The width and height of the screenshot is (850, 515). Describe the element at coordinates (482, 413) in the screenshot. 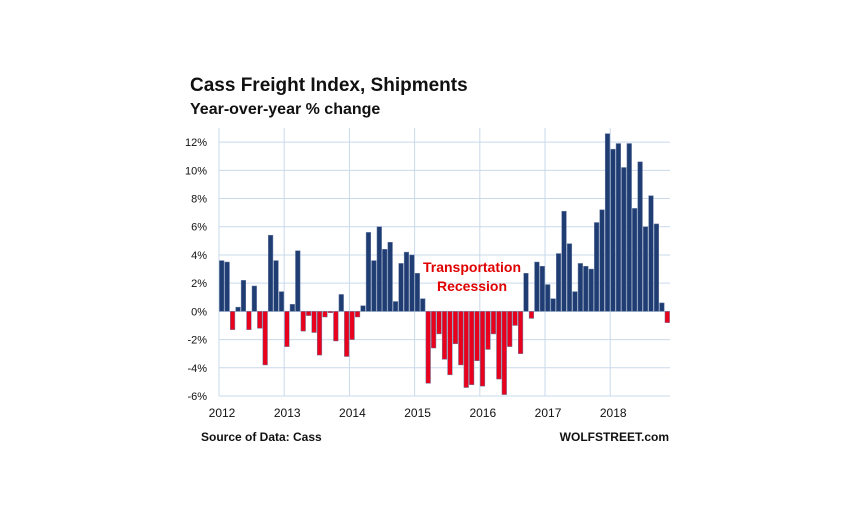

I see `x-tick-label: 2016` at that location.